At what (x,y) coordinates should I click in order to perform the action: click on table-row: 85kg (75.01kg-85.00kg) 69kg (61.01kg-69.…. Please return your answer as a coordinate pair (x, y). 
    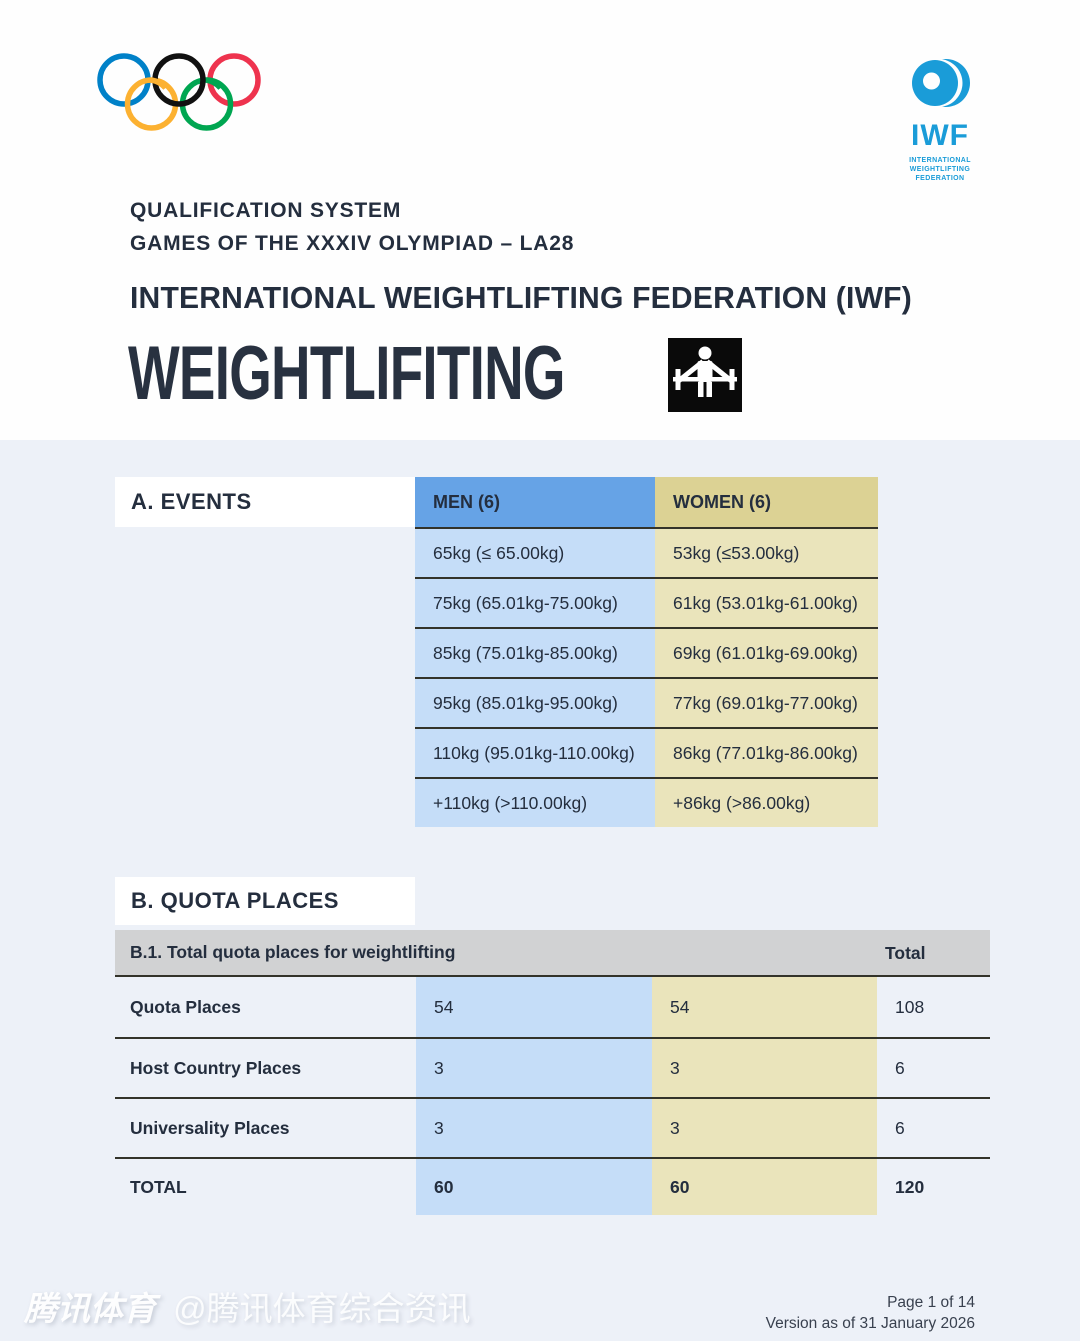
    Looking at the image, I should click on (646, 652).